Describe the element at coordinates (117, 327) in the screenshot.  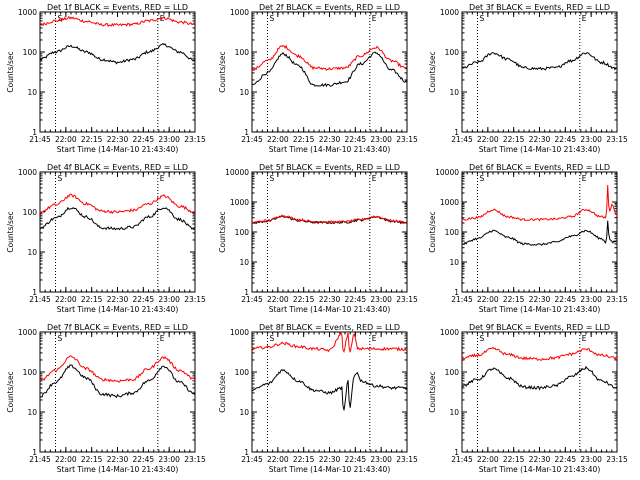
I see `chart-title: Det 7f BLACK = Events, RED = LLD` at that location.